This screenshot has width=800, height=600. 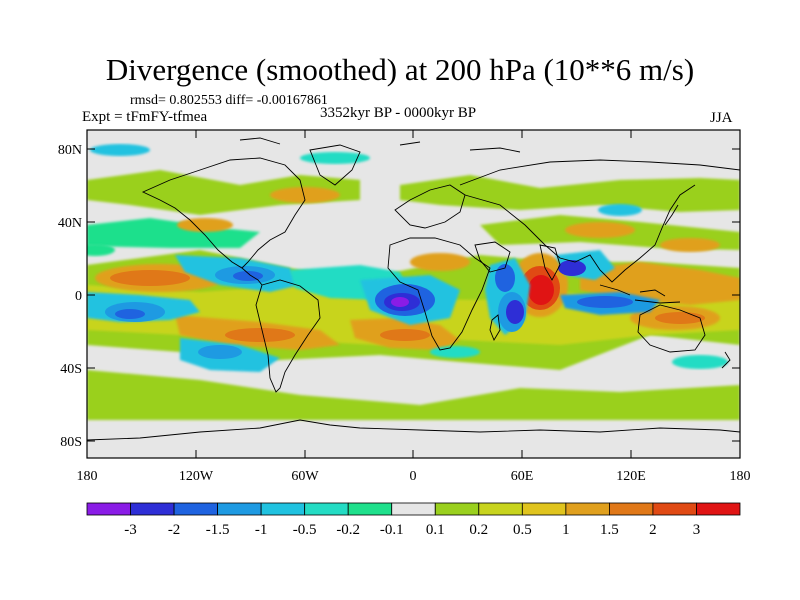 What do you see at coordinates (78, 296) in the screenshot?
I see `lat-label-eq: 0` at bounding box center [78, 296].